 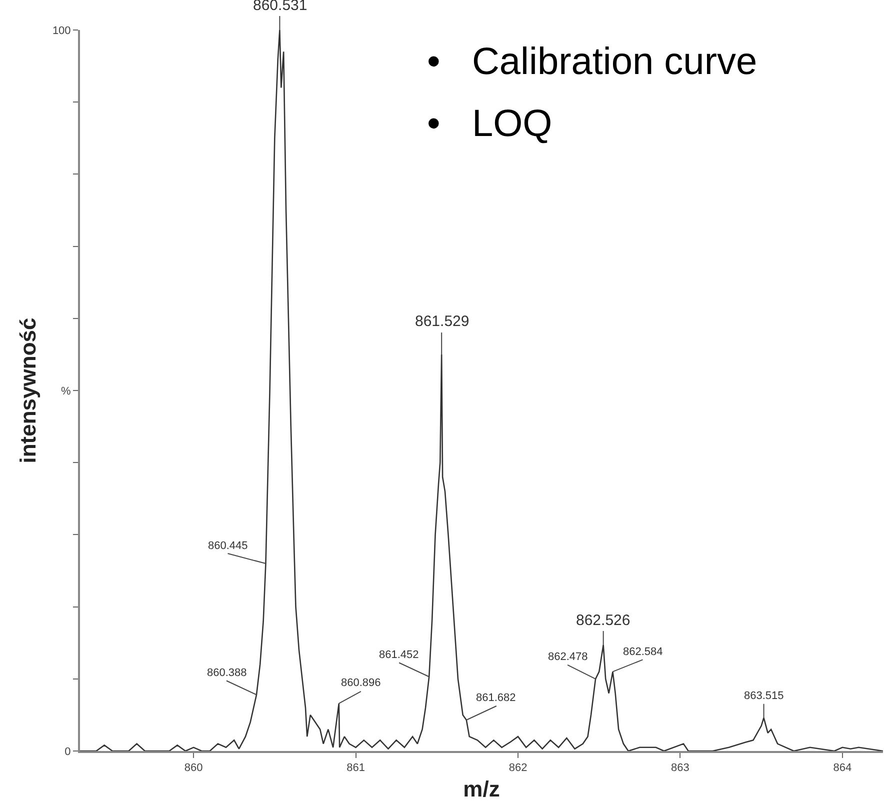 I want to click on y-tick-label: 0, so click(x=67, y=752).